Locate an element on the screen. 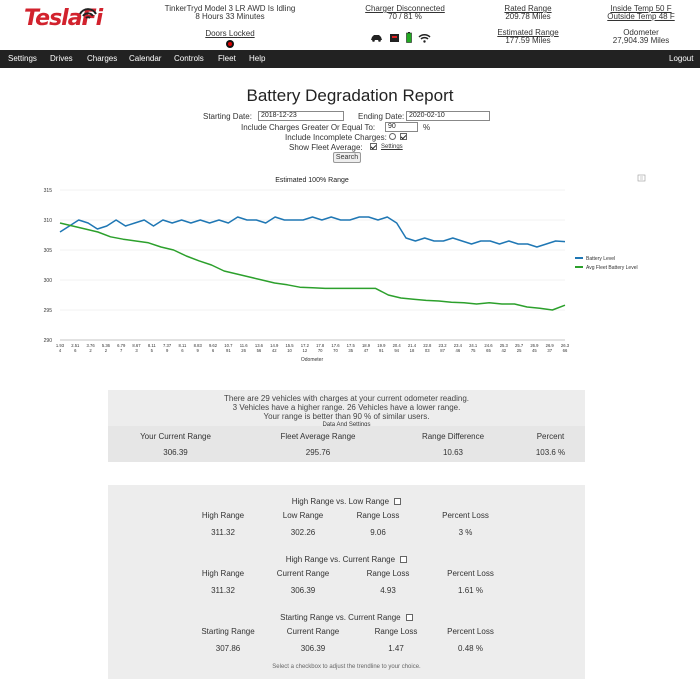  comparison-3-checkbox is located at coordinates (409, 617).